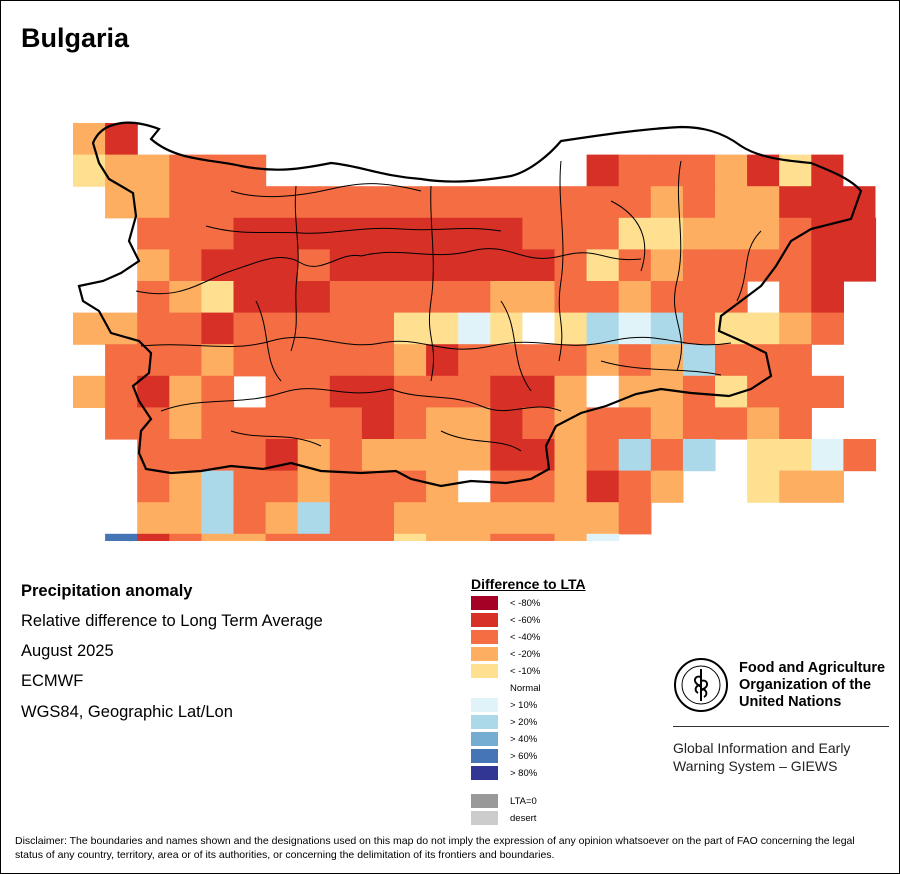 The image size is (900, 874). What do you see at coordinates (524, 756) in the screenshot?
I see `legend-label: > 60%` at bounding box center [524, 756].